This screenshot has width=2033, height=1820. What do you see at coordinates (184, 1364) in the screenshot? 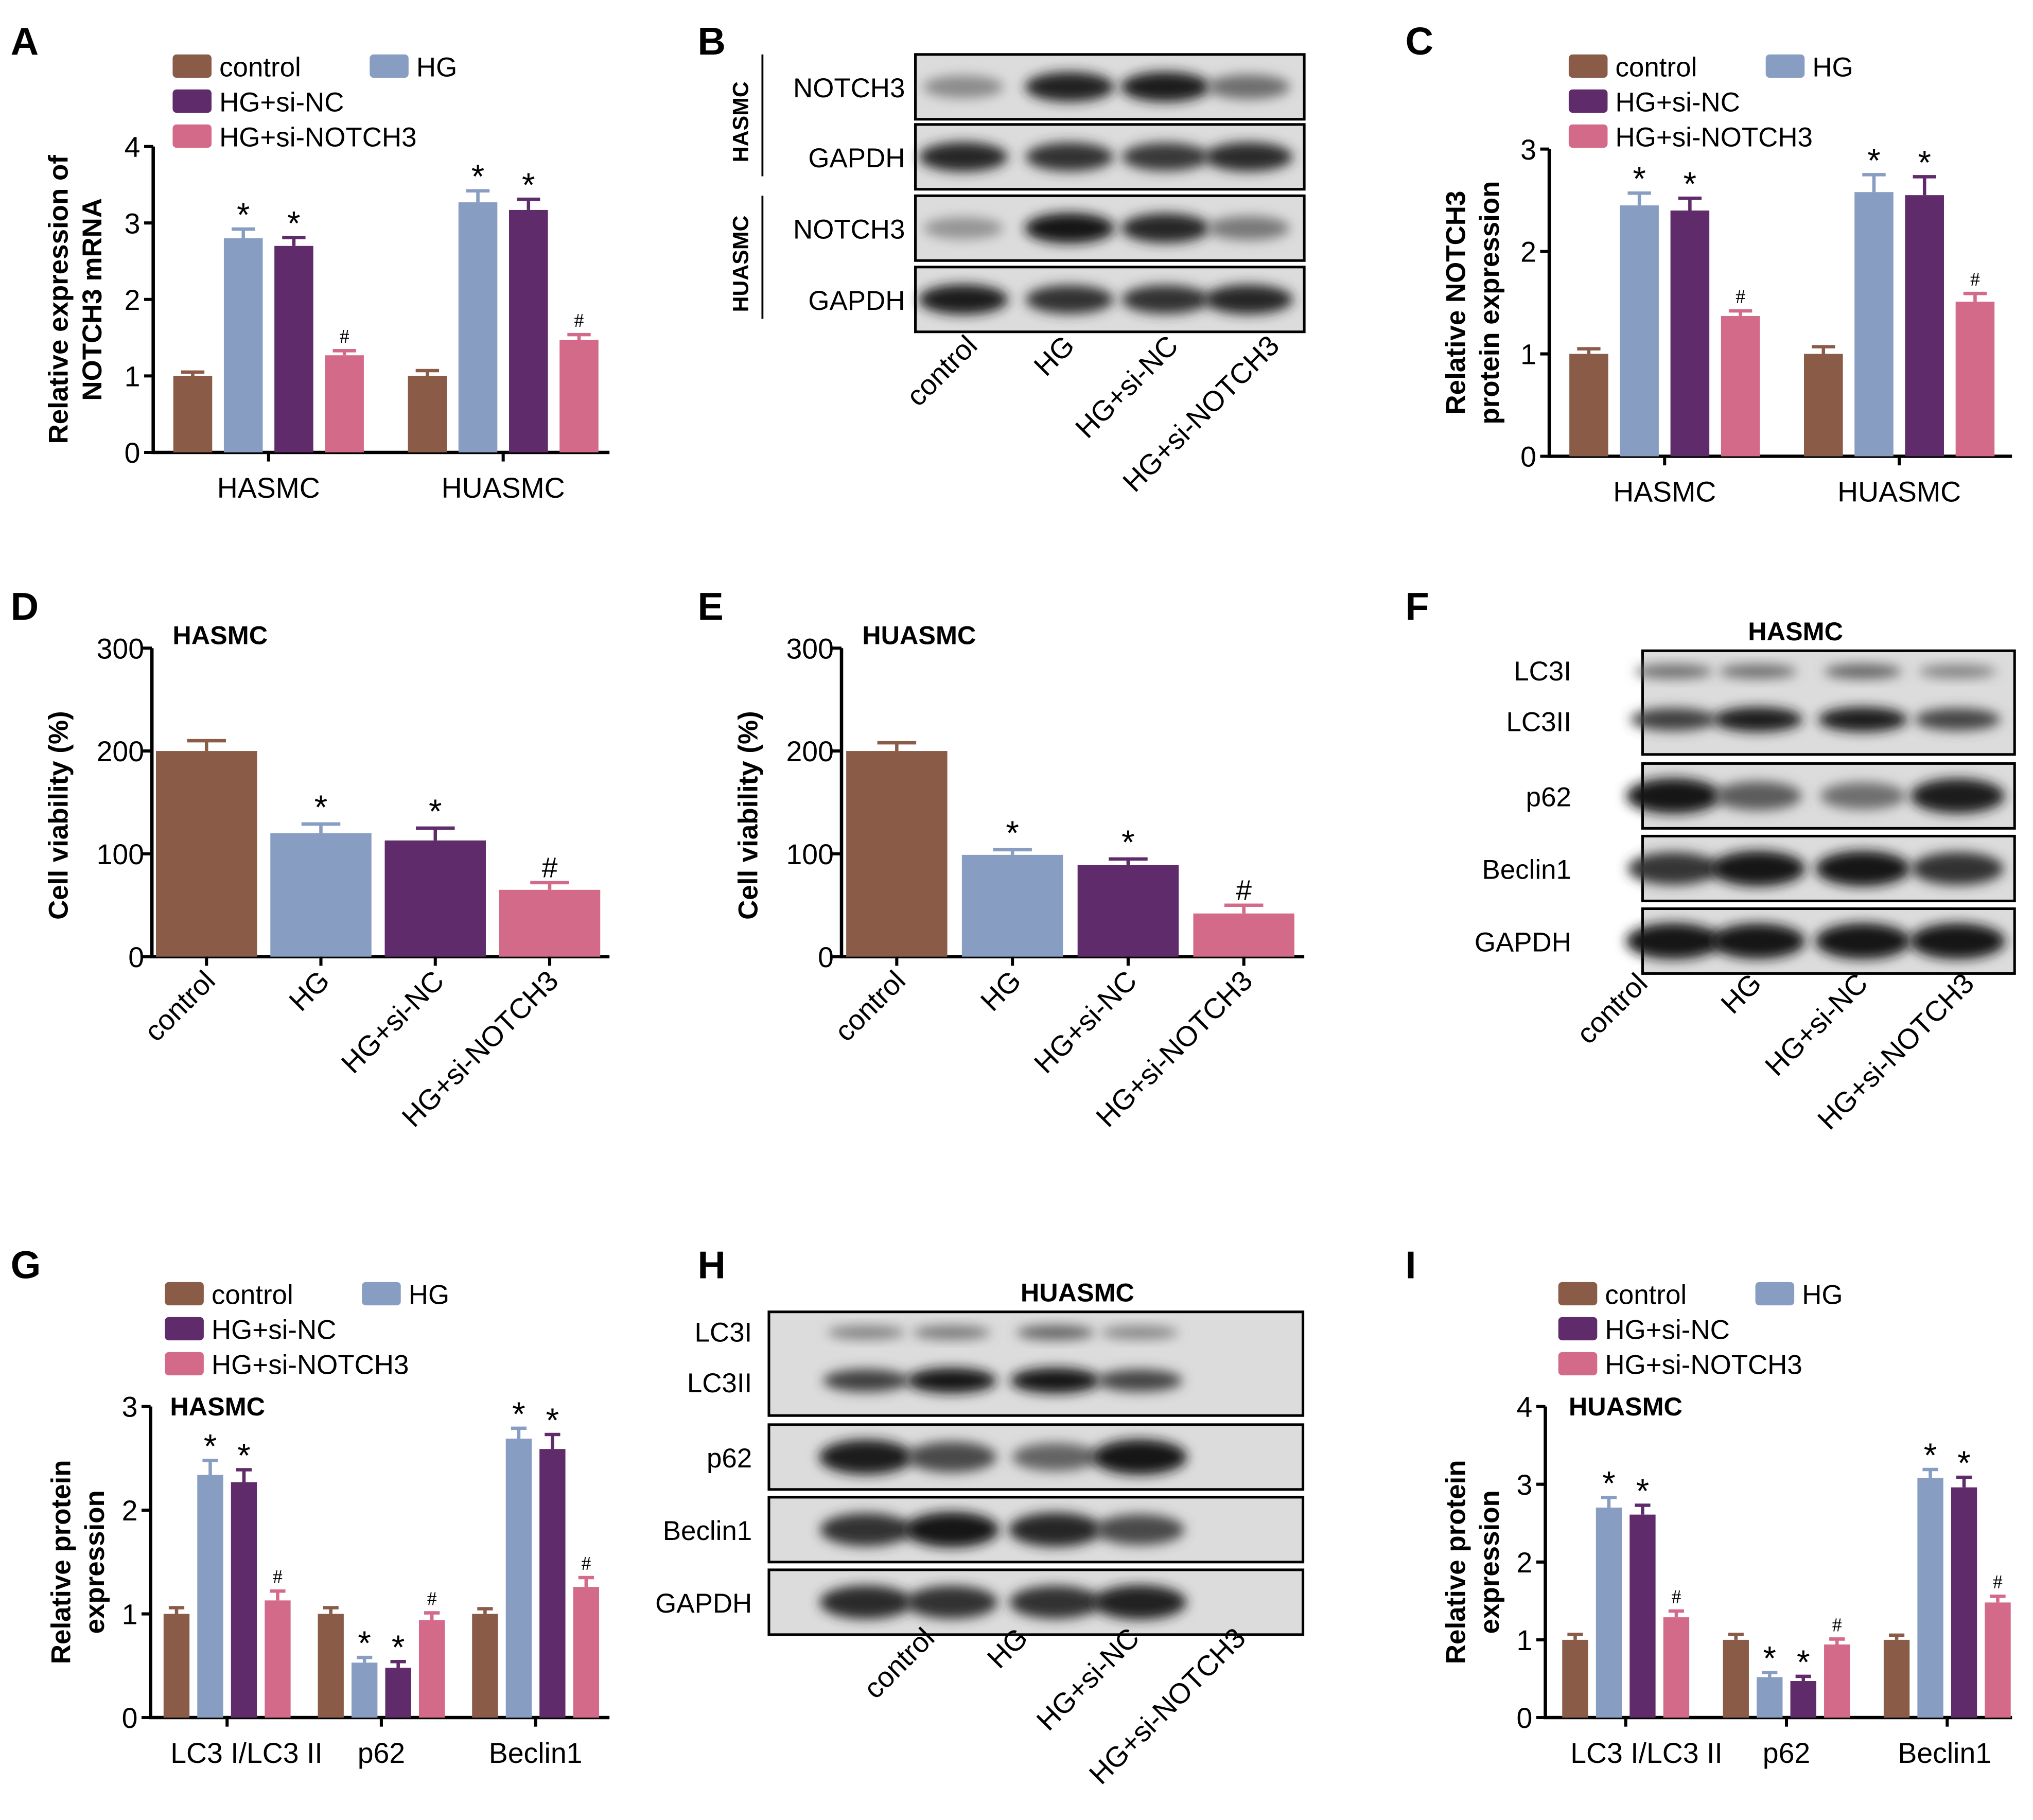
I see `legend-swatch-hg-si-notch3` at bounding box center [184, 1364].